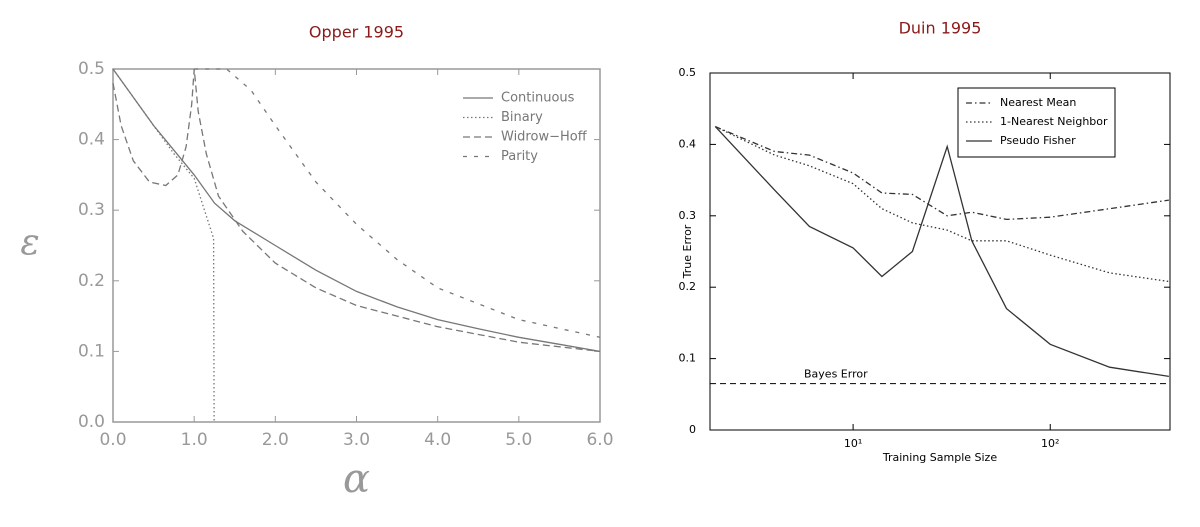 The width and height of the screenshot is (1200, 527). What do you see at coordinates (836, 374) in the screenshot?
I see `reference-label: Bayes Error` at bounding box center [836, 374].